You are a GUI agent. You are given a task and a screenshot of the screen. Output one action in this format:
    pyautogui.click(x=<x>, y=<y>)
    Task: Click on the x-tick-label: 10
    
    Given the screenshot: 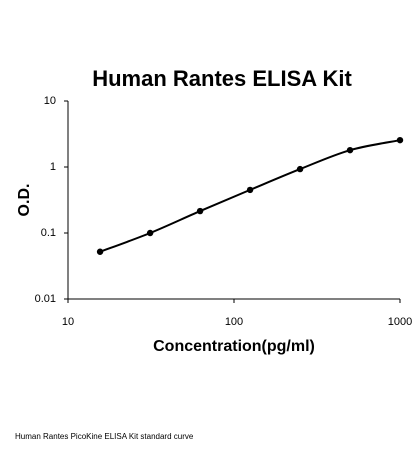 What is the action you would take?
    pyautogui.click(x=68, y=322)
    